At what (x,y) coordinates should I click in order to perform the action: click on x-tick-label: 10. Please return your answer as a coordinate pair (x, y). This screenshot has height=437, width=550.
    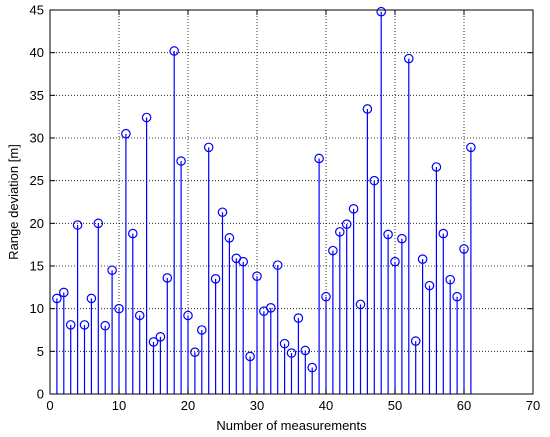
    Looking at the image, I should click on (119, 405).